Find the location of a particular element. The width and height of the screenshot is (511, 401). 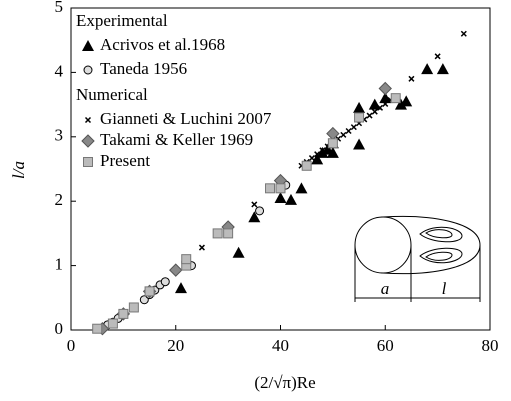

legend-label: Takami & Keller 1969 is located at coordinates (176, 139).